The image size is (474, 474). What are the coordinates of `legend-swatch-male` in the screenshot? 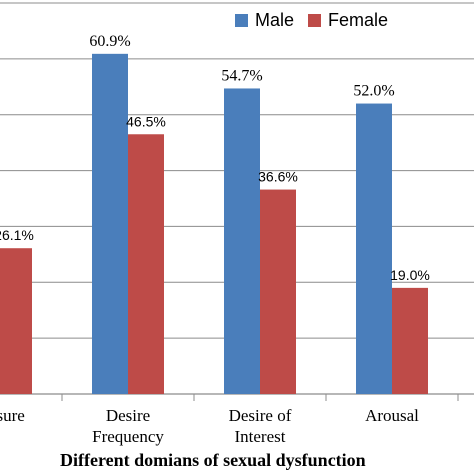 It's located at (241, 20).